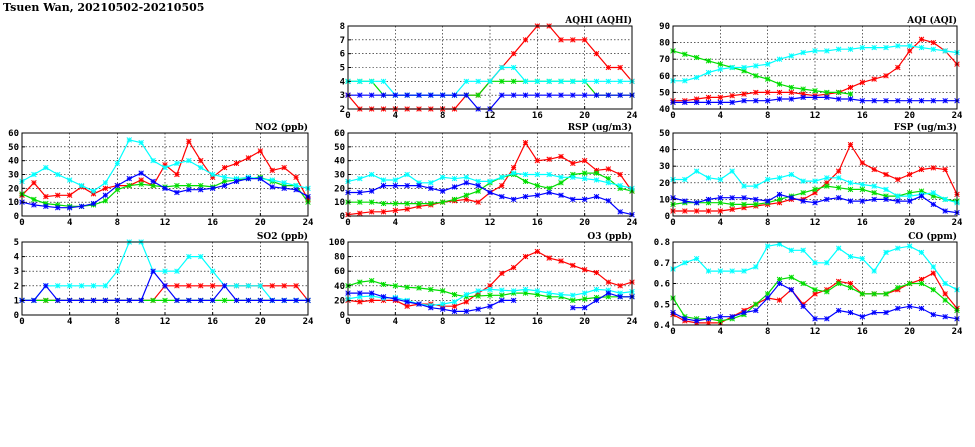 This screenshot has width=975, height=447. I want to click on y-tick-label: 80, so click(339, 258).